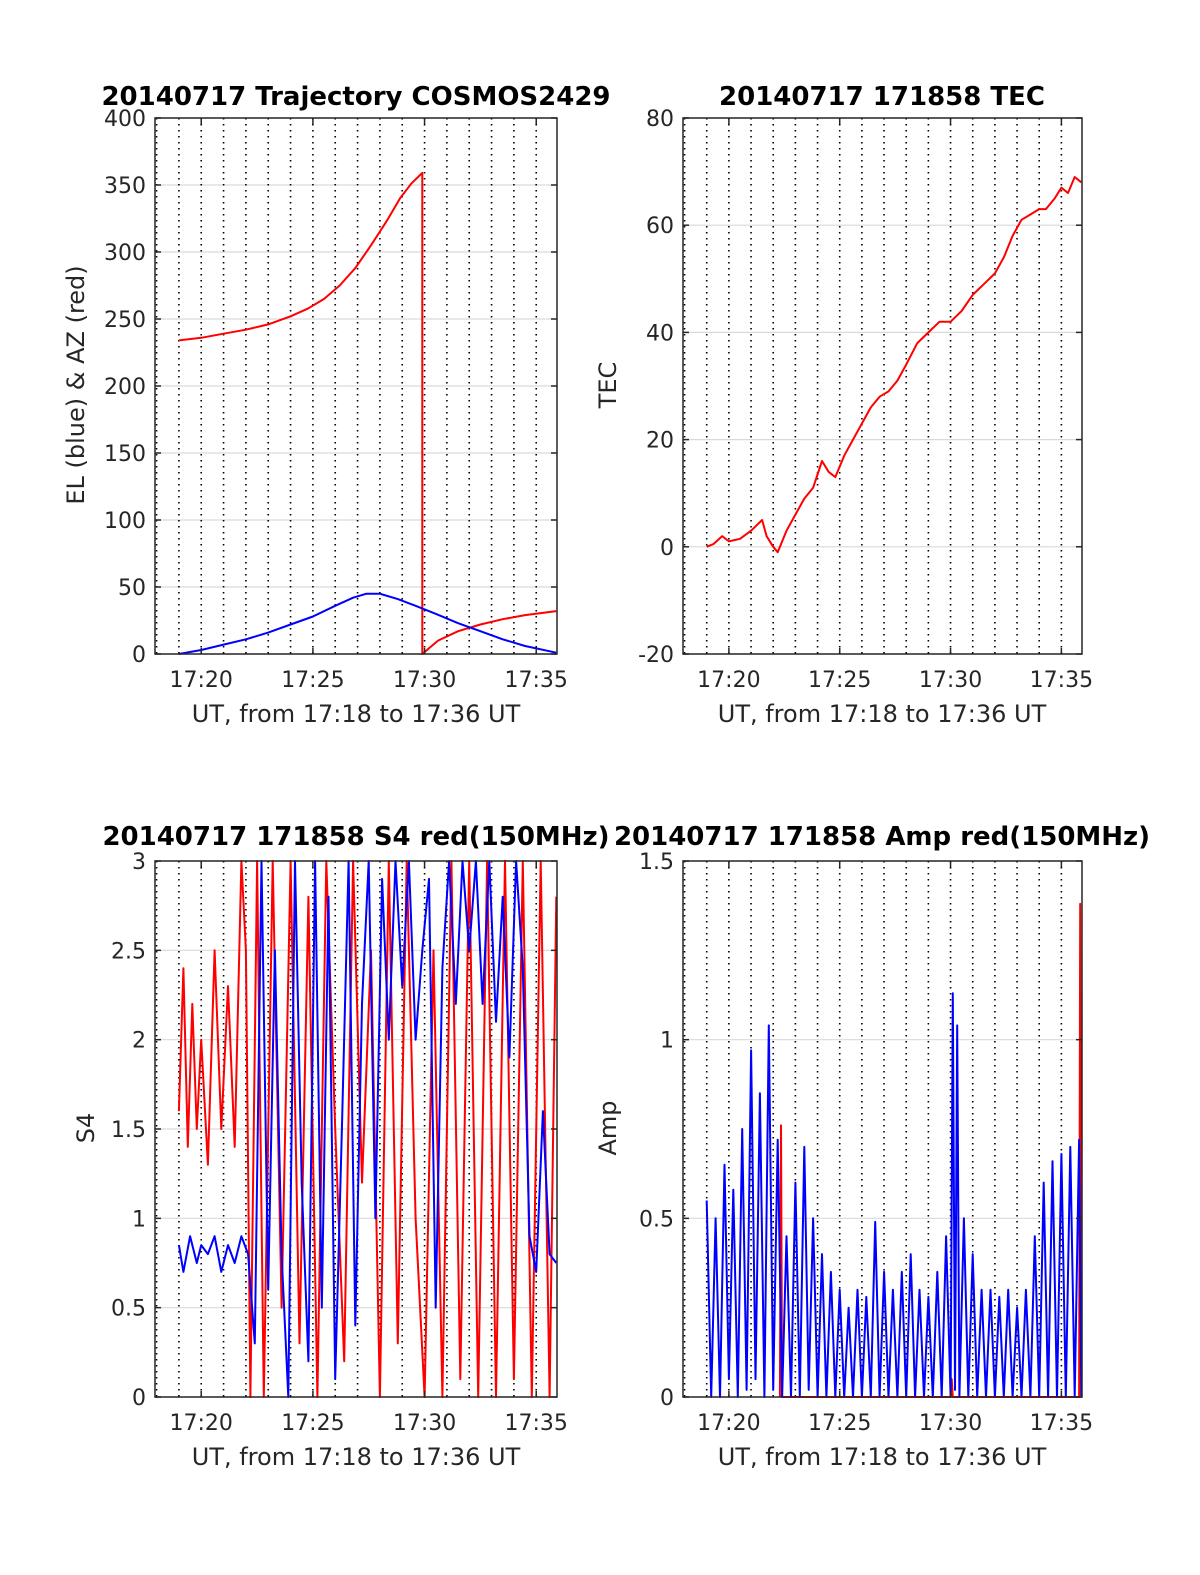  What do you see at coordinates (882, 837) in the screenshot?
I see `title-amp: 20140717 171858 Amp red(150MHz)` at bounding box center [882, 837].